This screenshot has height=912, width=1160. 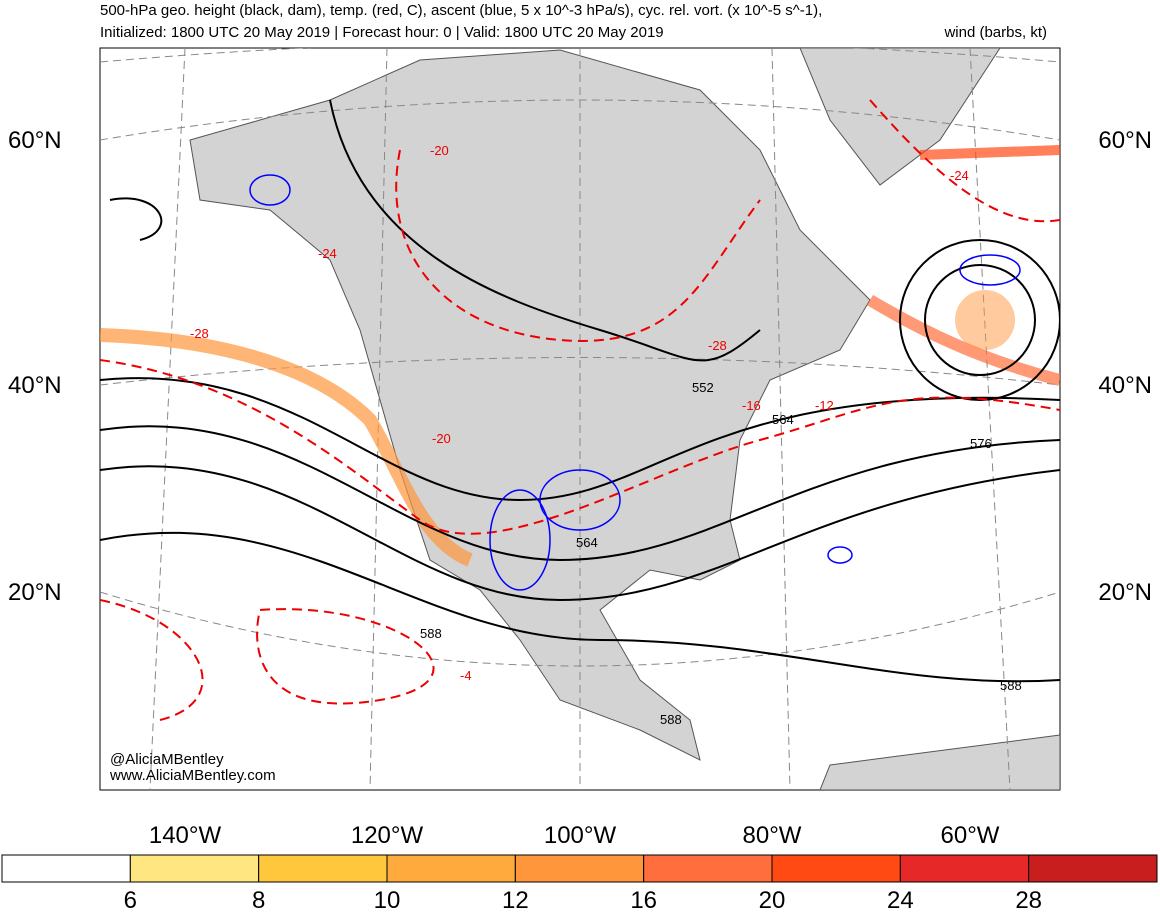 What do you see at coordinates (387, 835) in the screenshot?
I see `lon-label: 120°W` at bounding box center [387, 835].